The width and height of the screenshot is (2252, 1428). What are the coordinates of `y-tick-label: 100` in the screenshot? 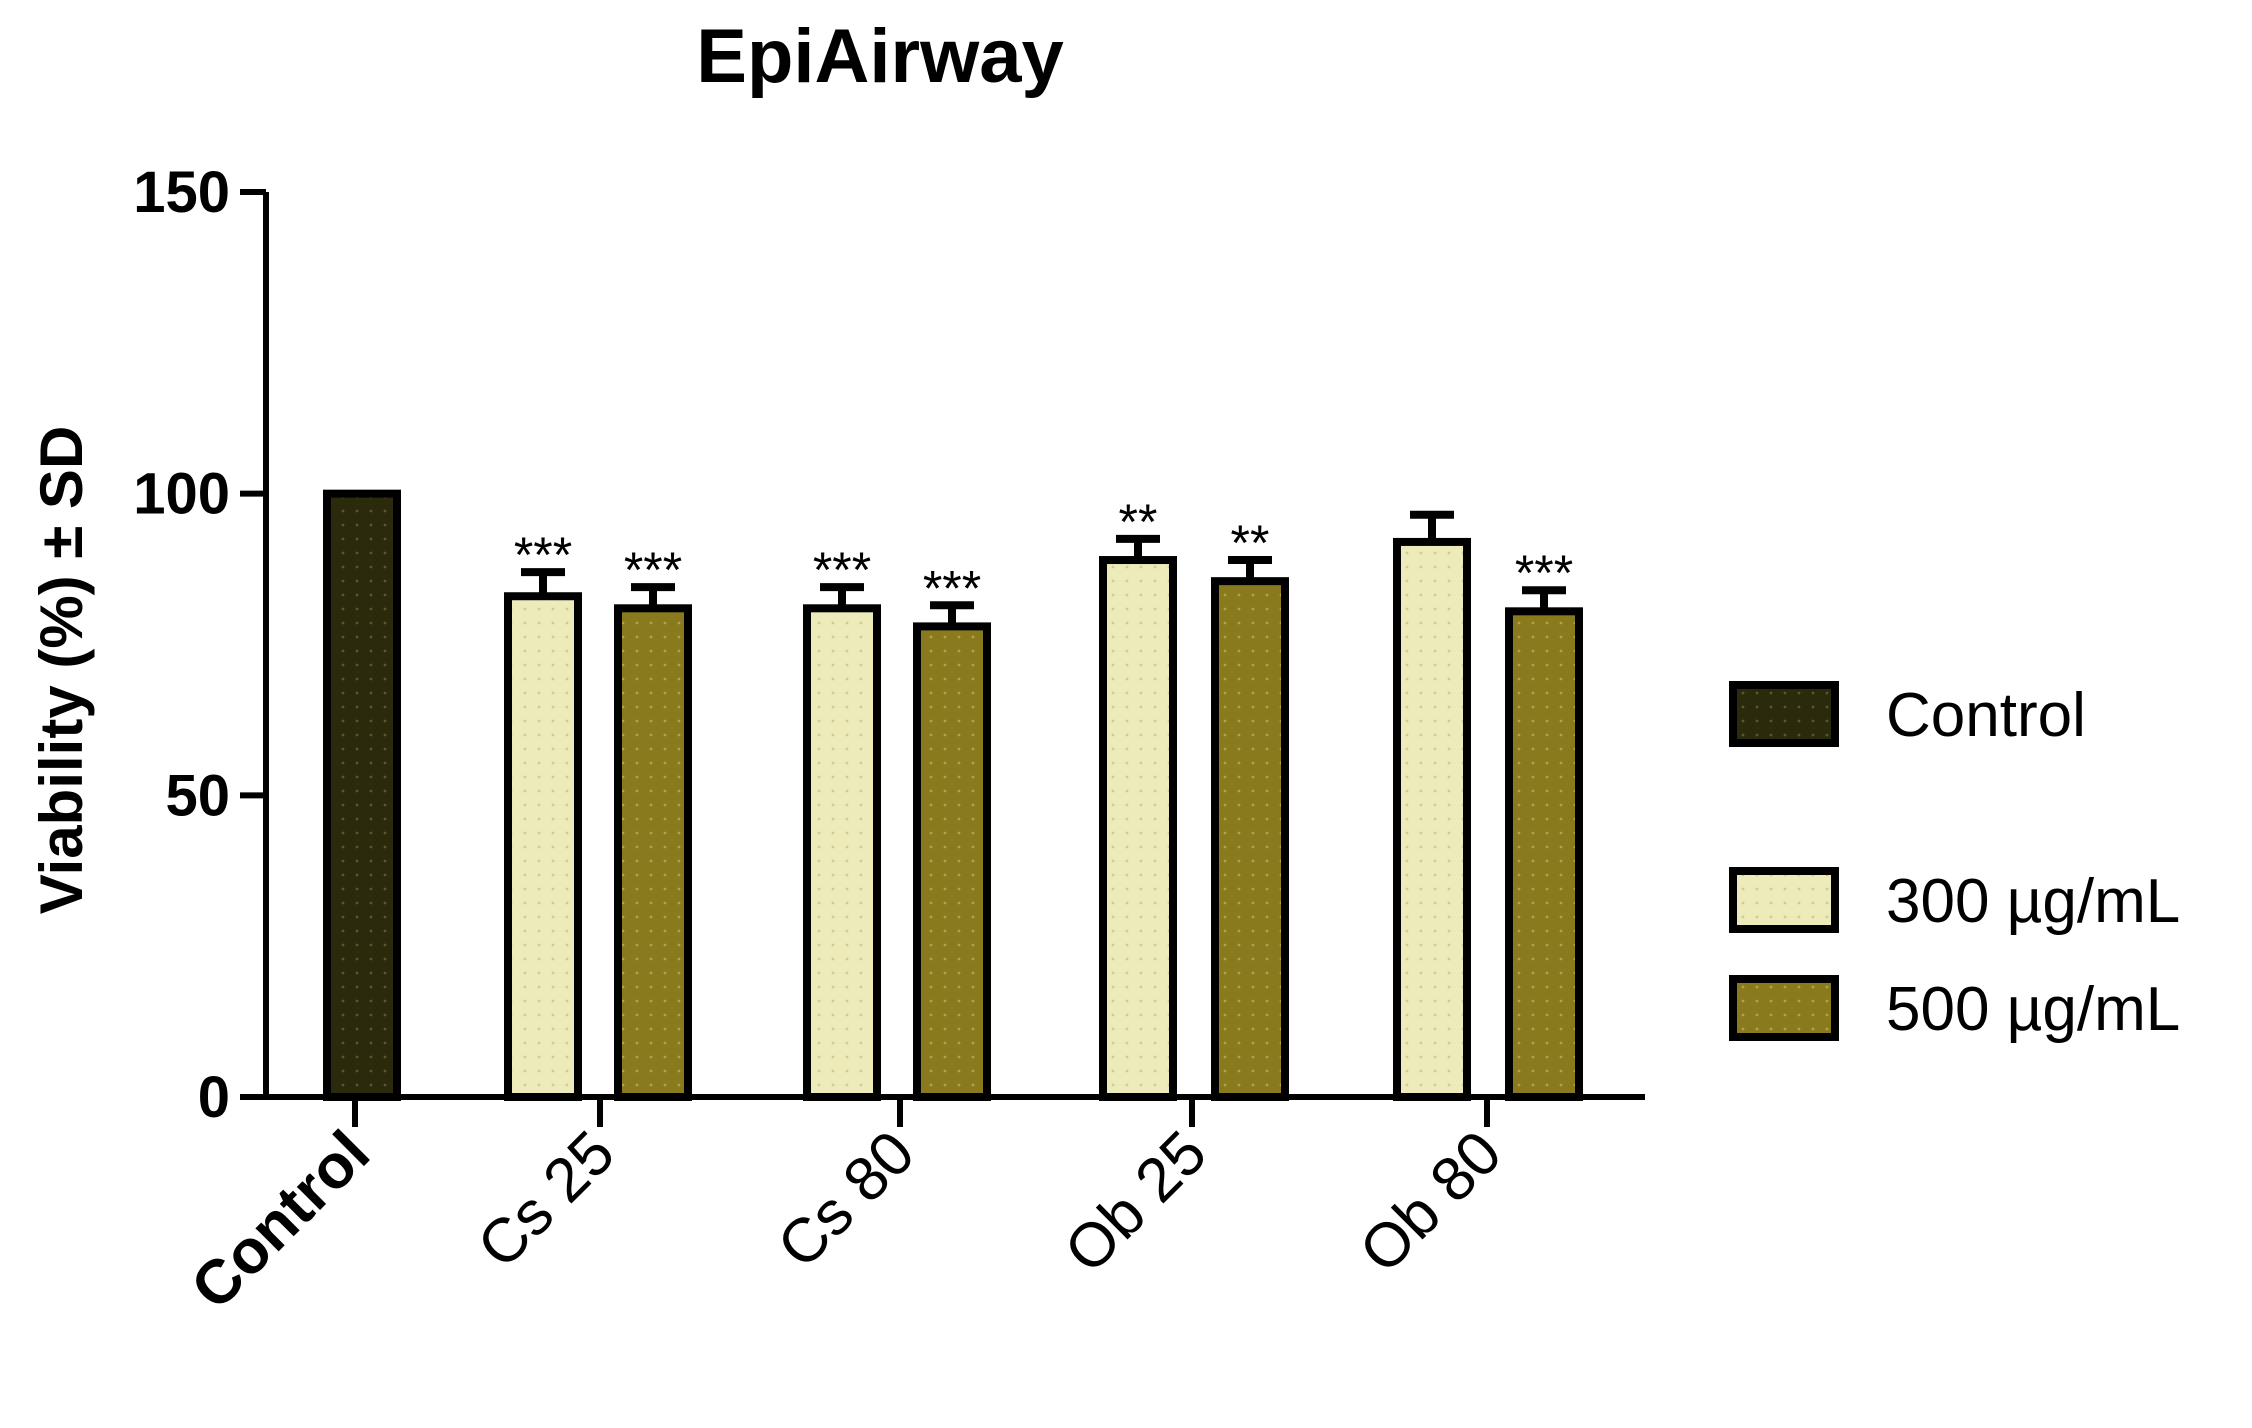 It's located at (181, 494).